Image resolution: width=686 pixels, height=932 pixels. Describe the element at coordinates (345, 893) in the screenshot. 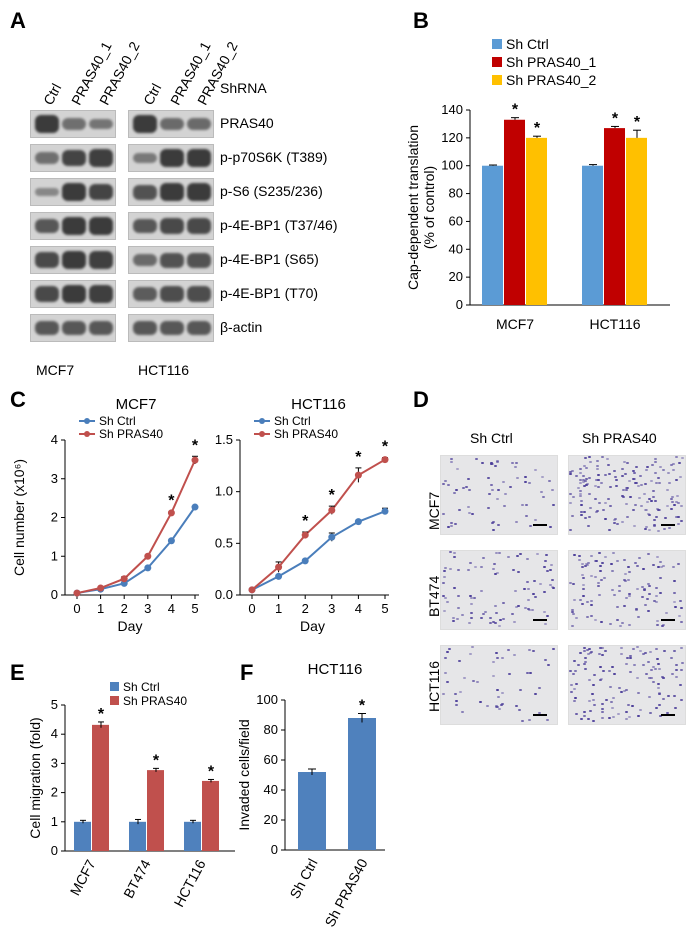

I see `x-tick-label: Sh PRAS40` at that location.